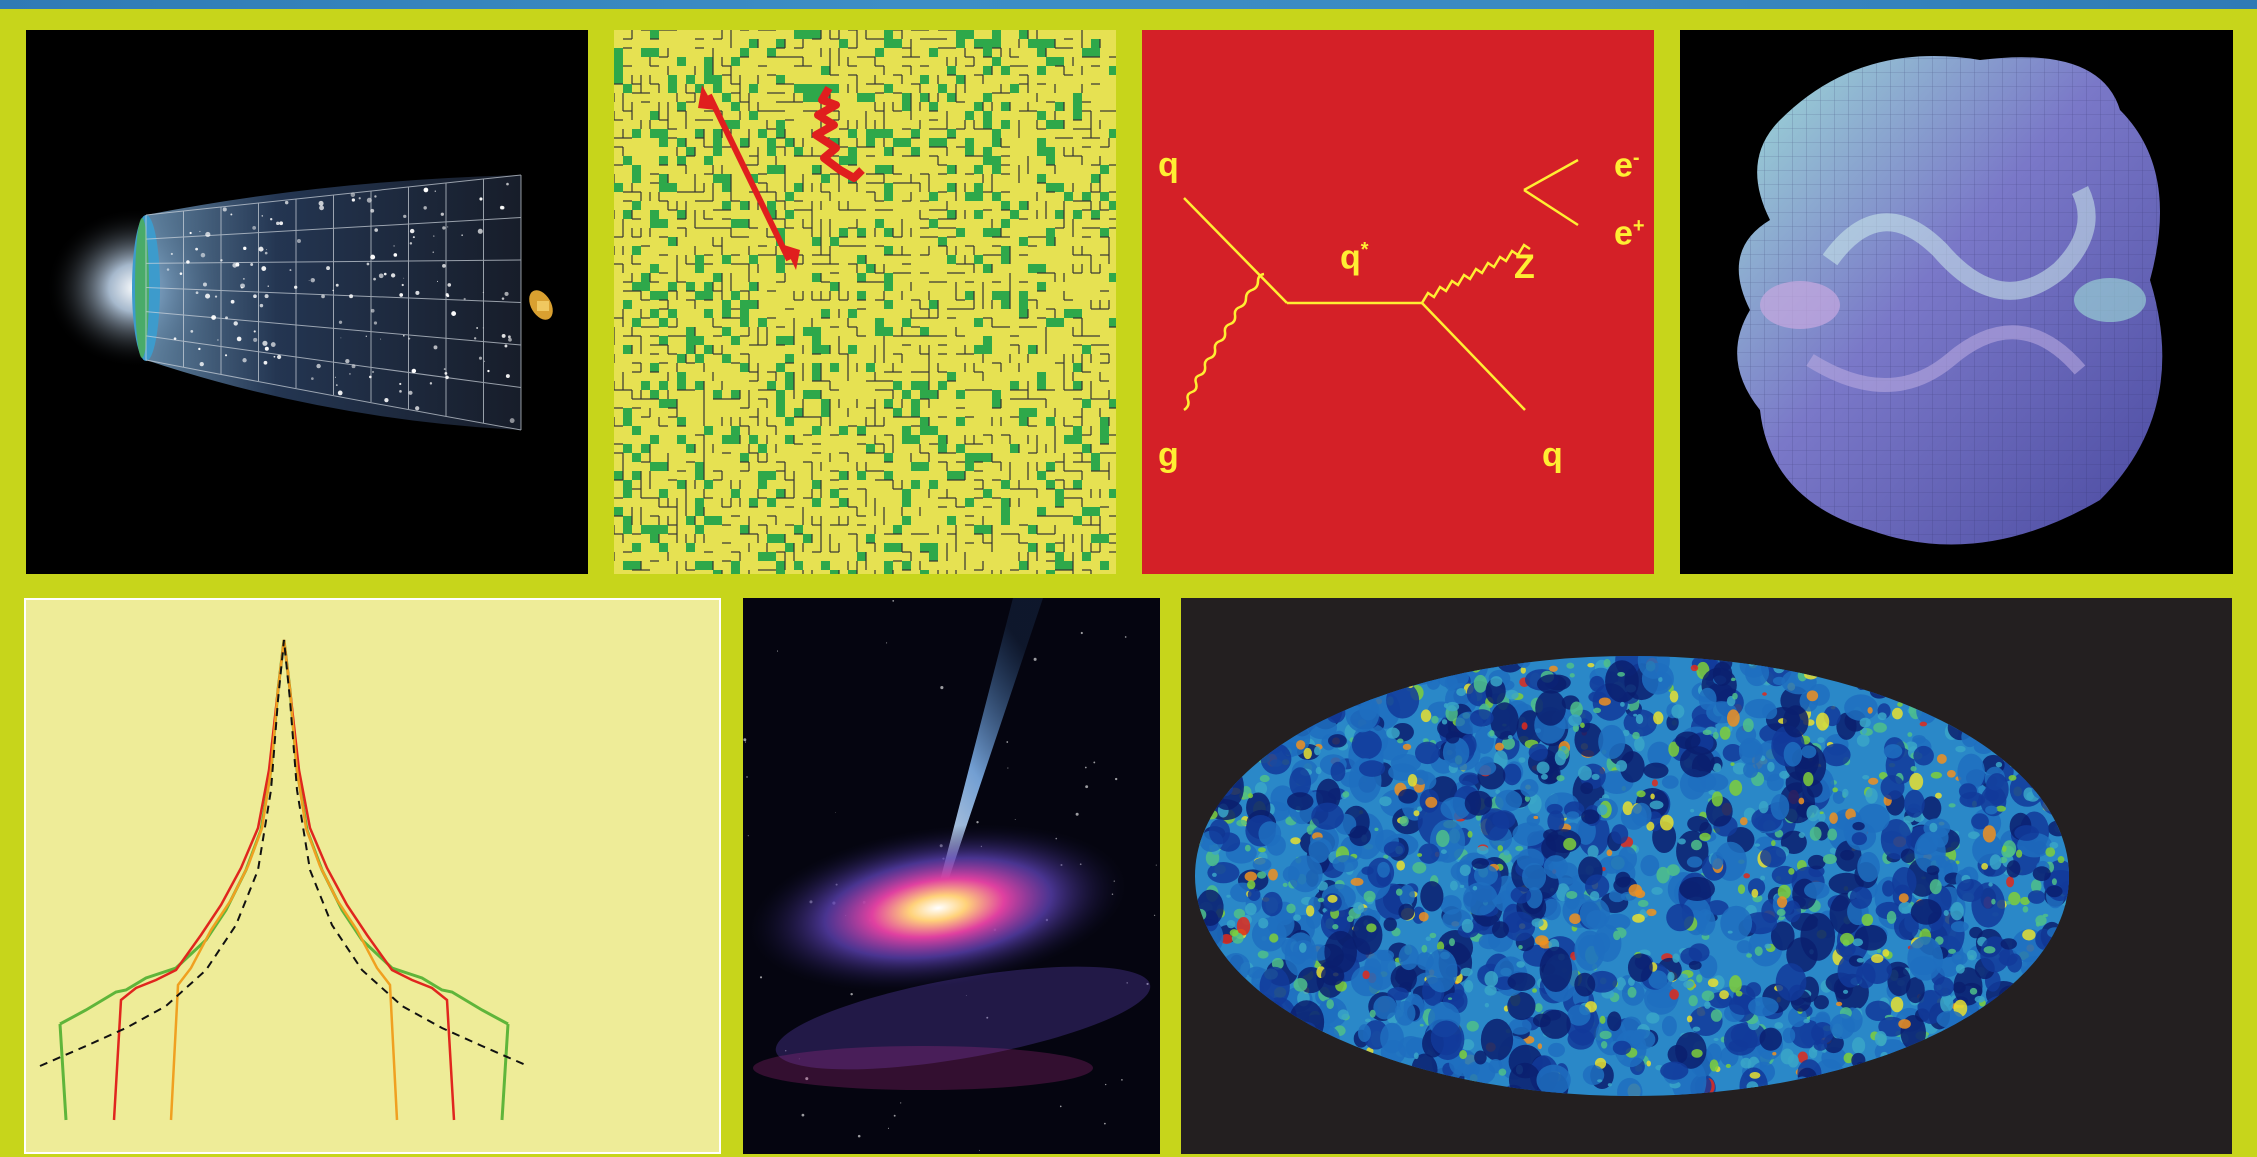 Image resolution: width=2257 pixels, height=1157 pixels. What do you see at coordinates (1168, 165) in the screenshot?
I see `quark-in-label: q` at bounding box center [1168, 165].